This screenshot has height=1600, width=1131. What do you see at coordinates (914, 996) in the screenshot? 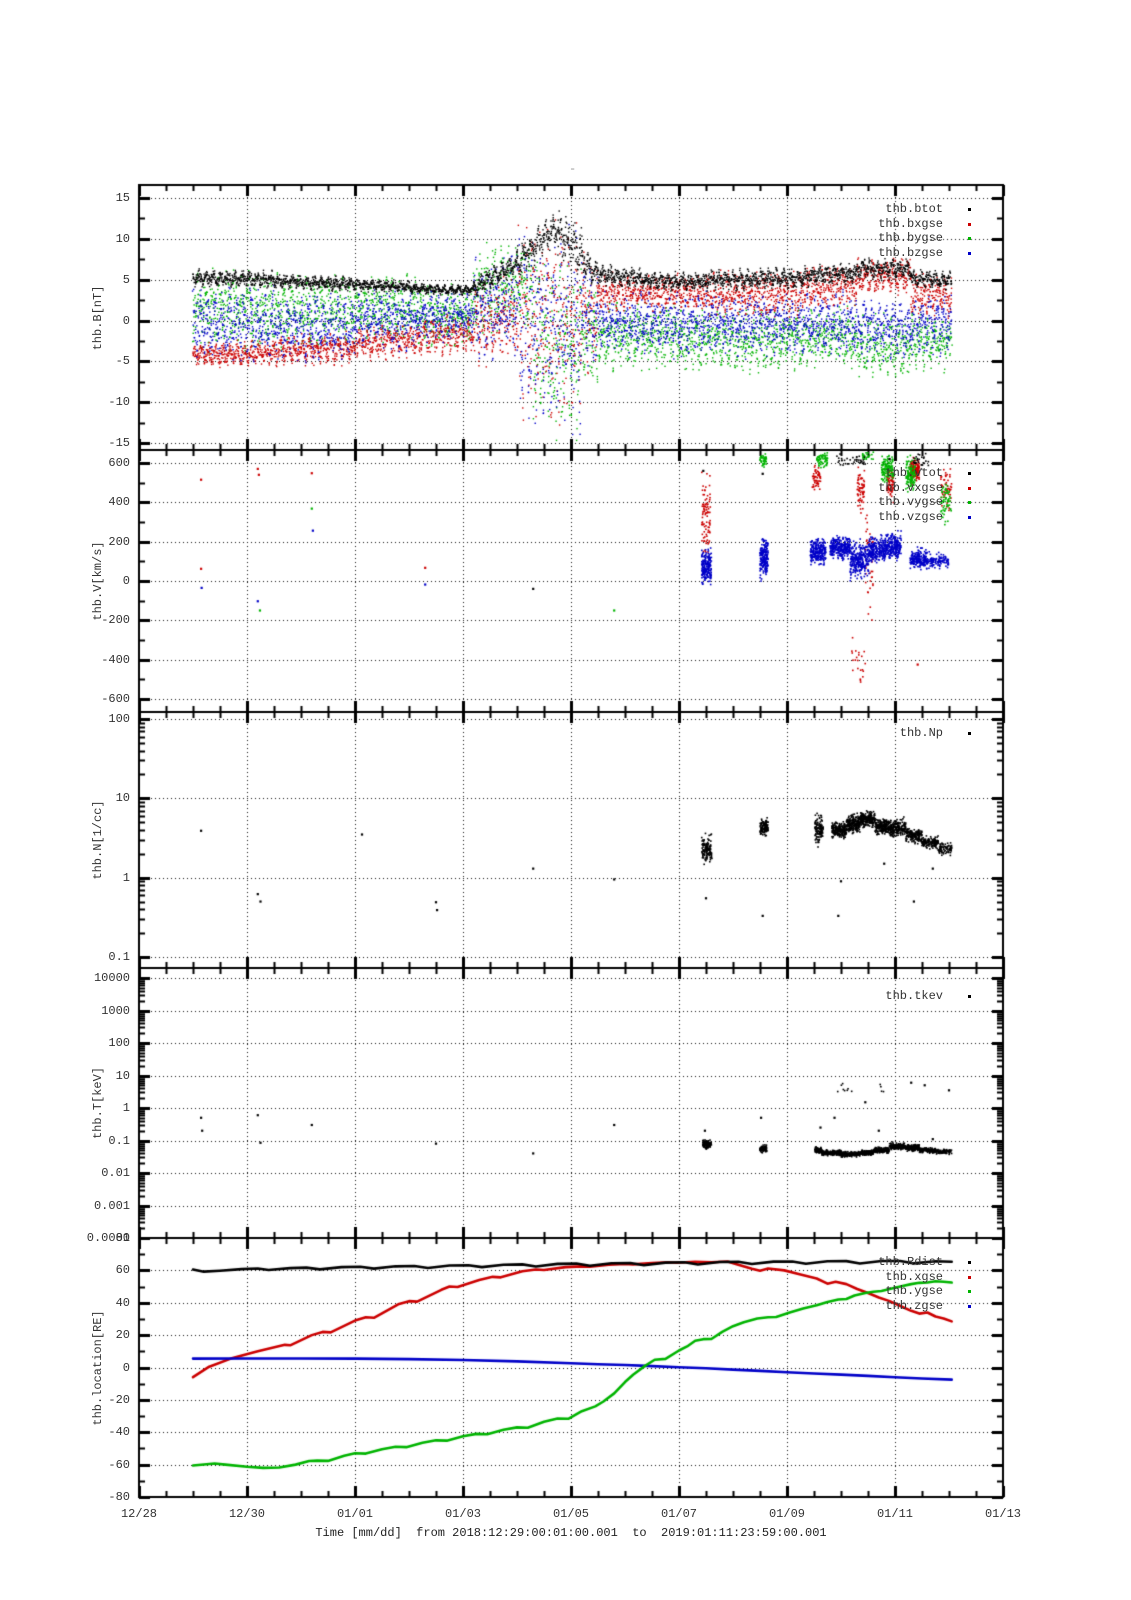
I see `legend-label: thb.tkev` at bounding box center [914, 996].